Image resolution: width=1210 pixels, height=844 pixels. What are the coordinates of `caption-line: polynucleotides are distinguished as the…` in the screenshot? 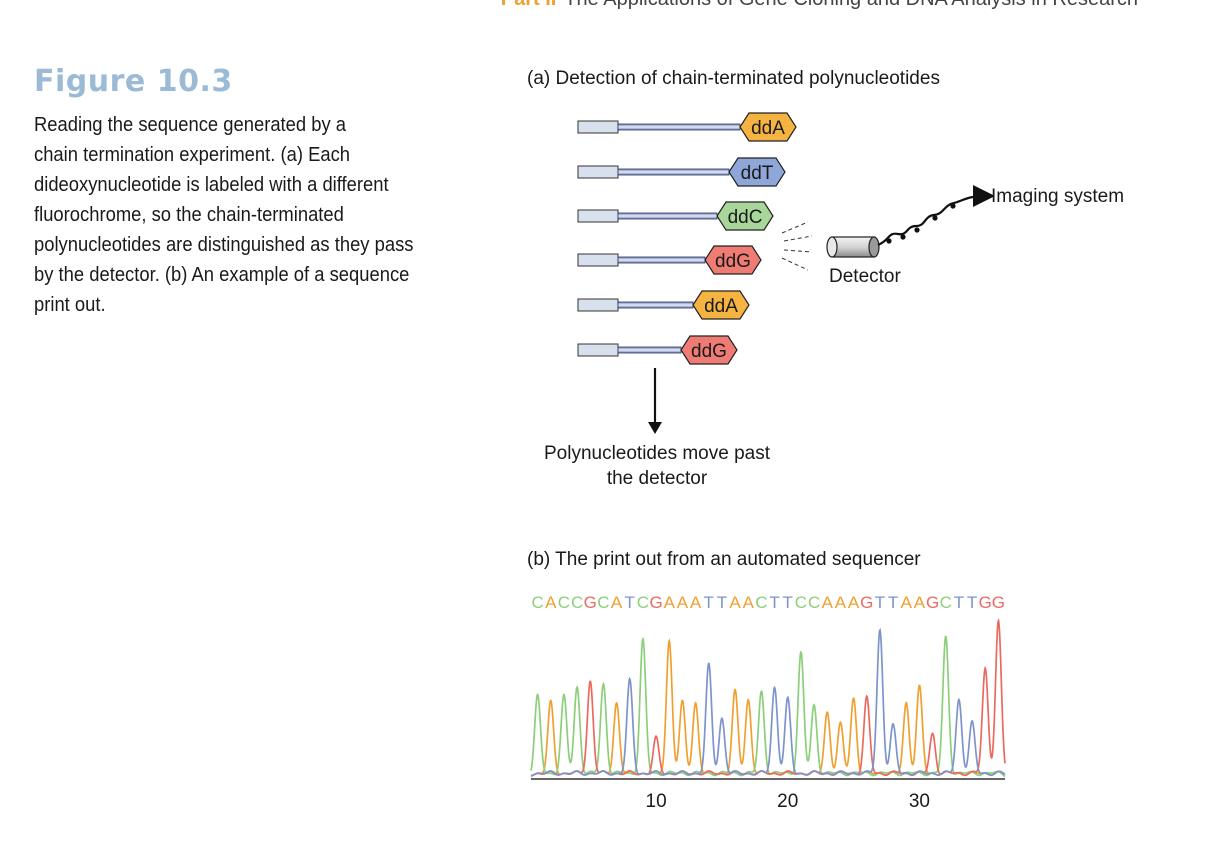 It's located at (224, 245).